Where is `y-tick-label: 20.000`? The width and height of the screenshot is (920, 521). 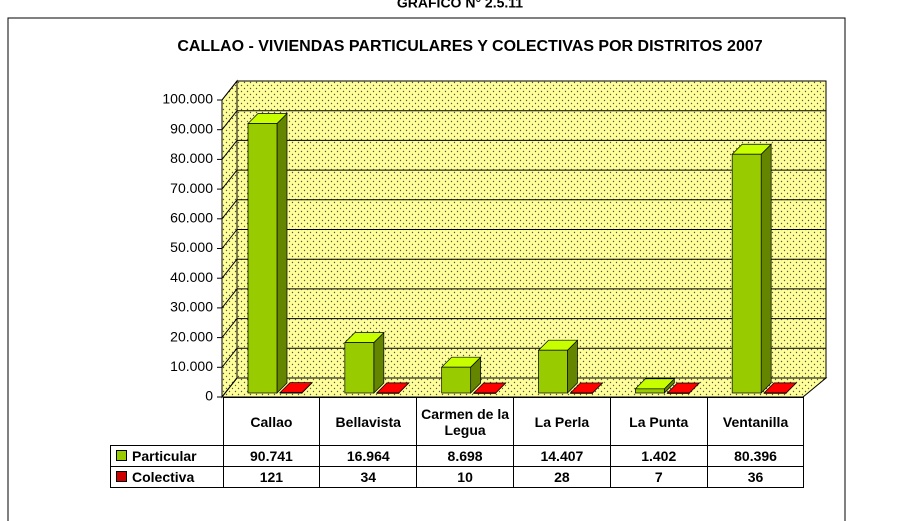
y-tick-label: 20.000 is located at coordinates (191, 336).